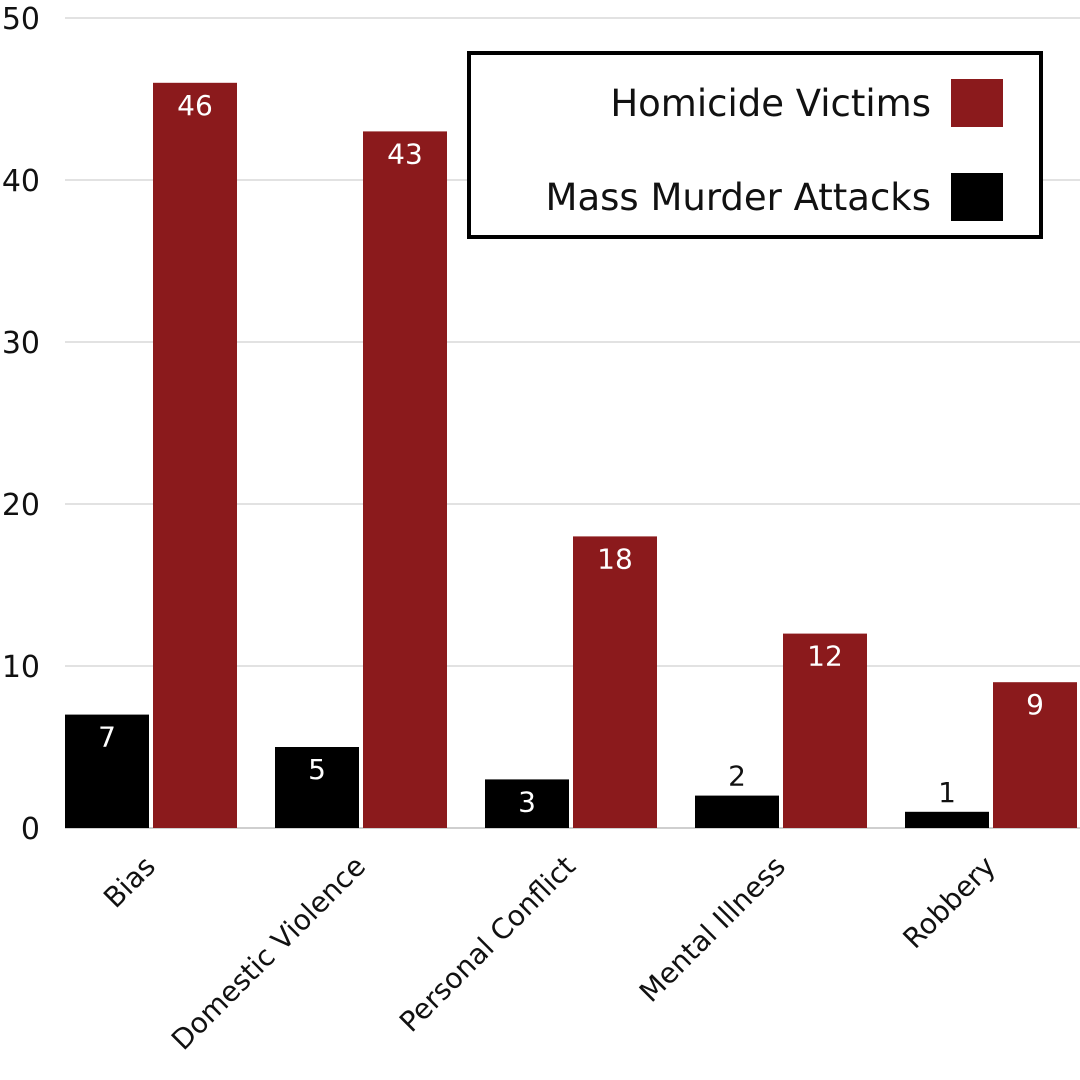  What do you see at coordinates (615, 682) in the screenshot?
I see `bar-homicide-victims-personal-conflict` at bounding box center [615, 682].